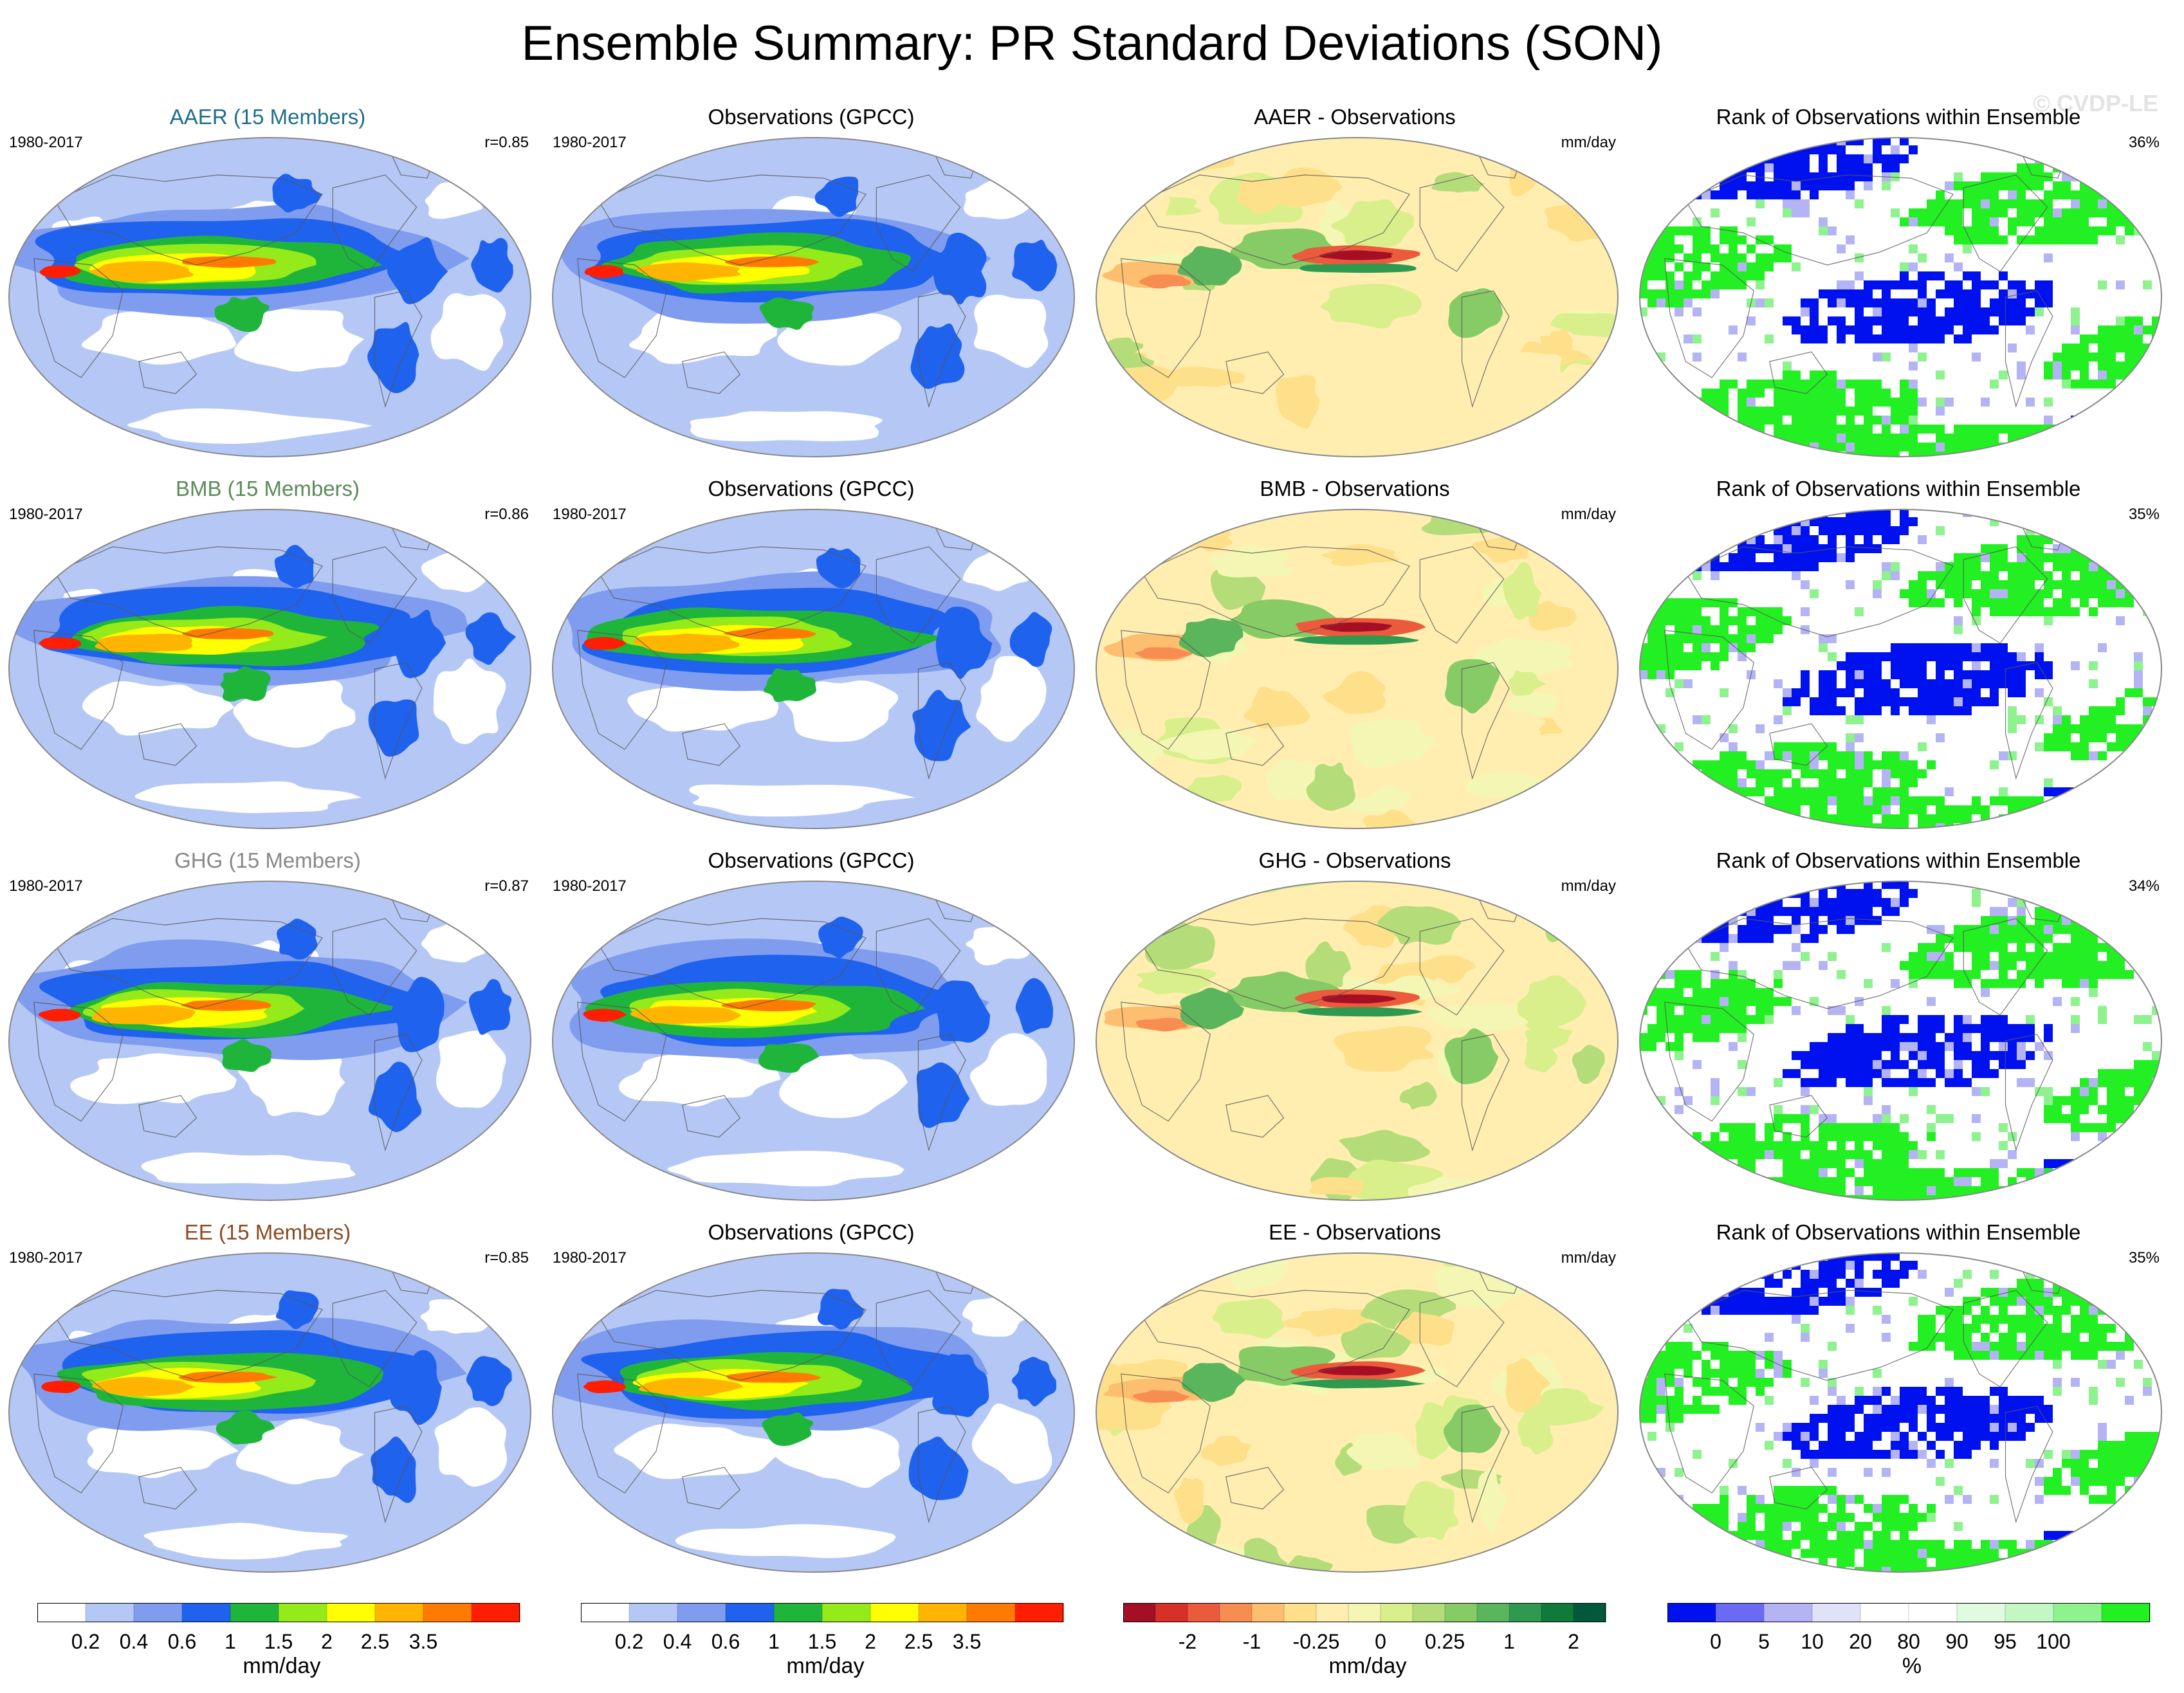 This screenshot has width=2184, height=1693. What do you see at coordinates (85, 1641) in the screenshot?
I see `colorbar-tick-label: 0.2` at bounding box center [85, 1641].